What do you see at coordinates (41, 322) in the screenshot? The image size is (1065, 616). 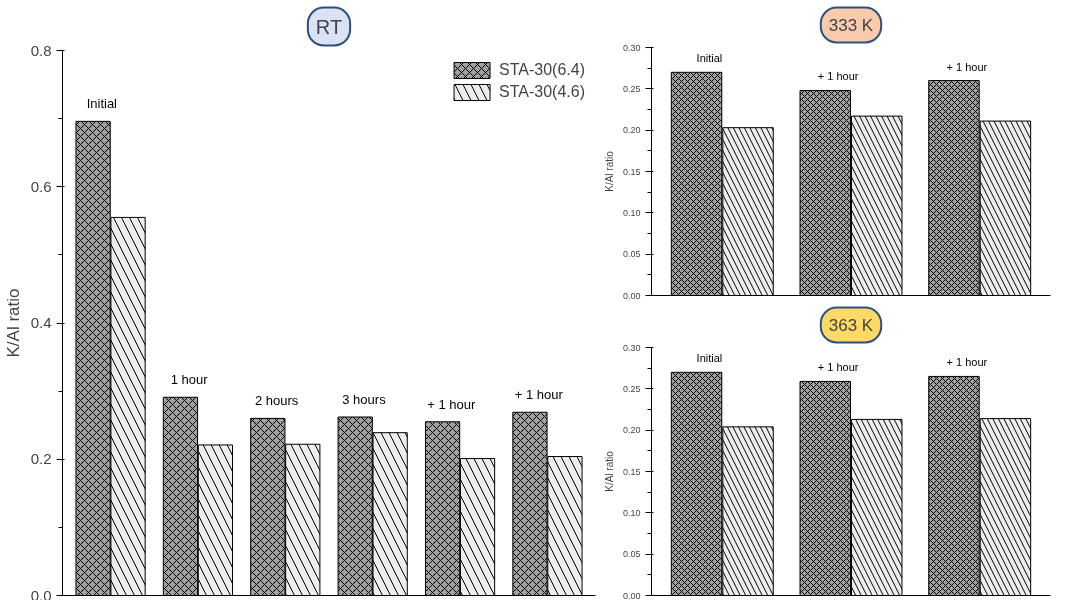 I see `y-tick-label: 0.4` at bounding box center [41, 322].